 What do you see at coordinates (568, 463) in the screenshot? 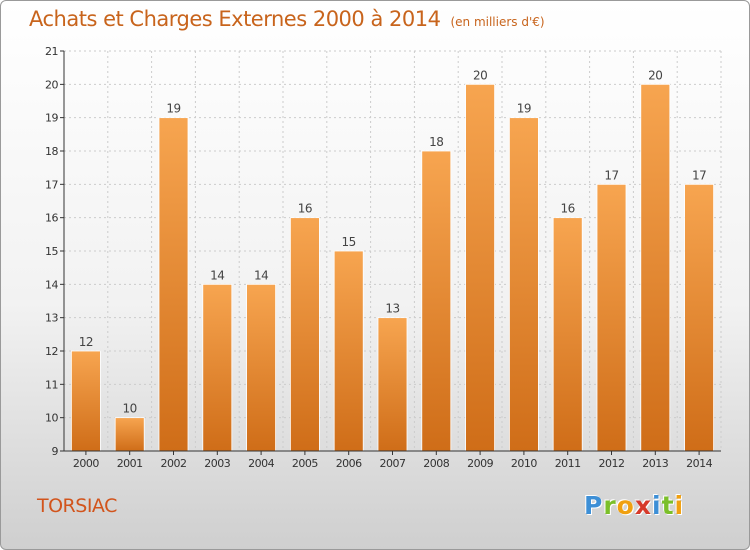
I see `x-tick-label: 2011` at bounding box center [568, 463].